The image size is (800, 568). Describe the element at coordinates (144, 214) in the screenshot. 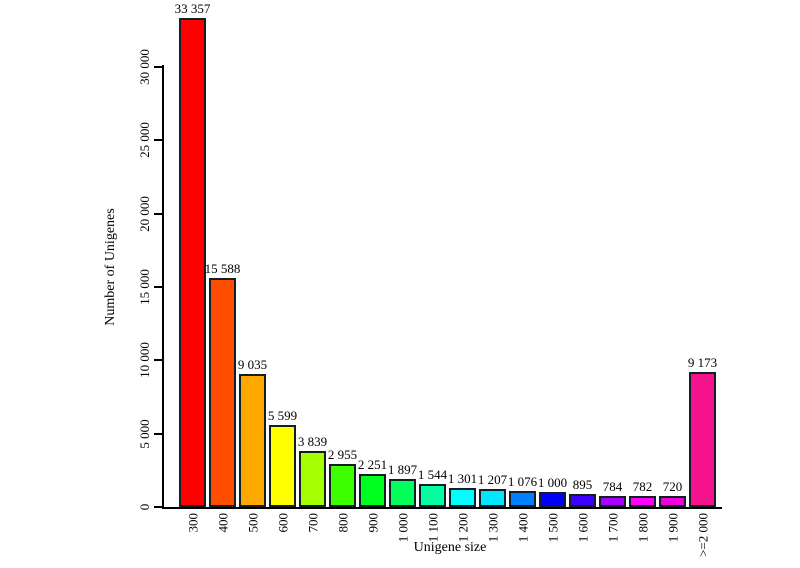

I see `y-tick-label: 20 000` at that location.